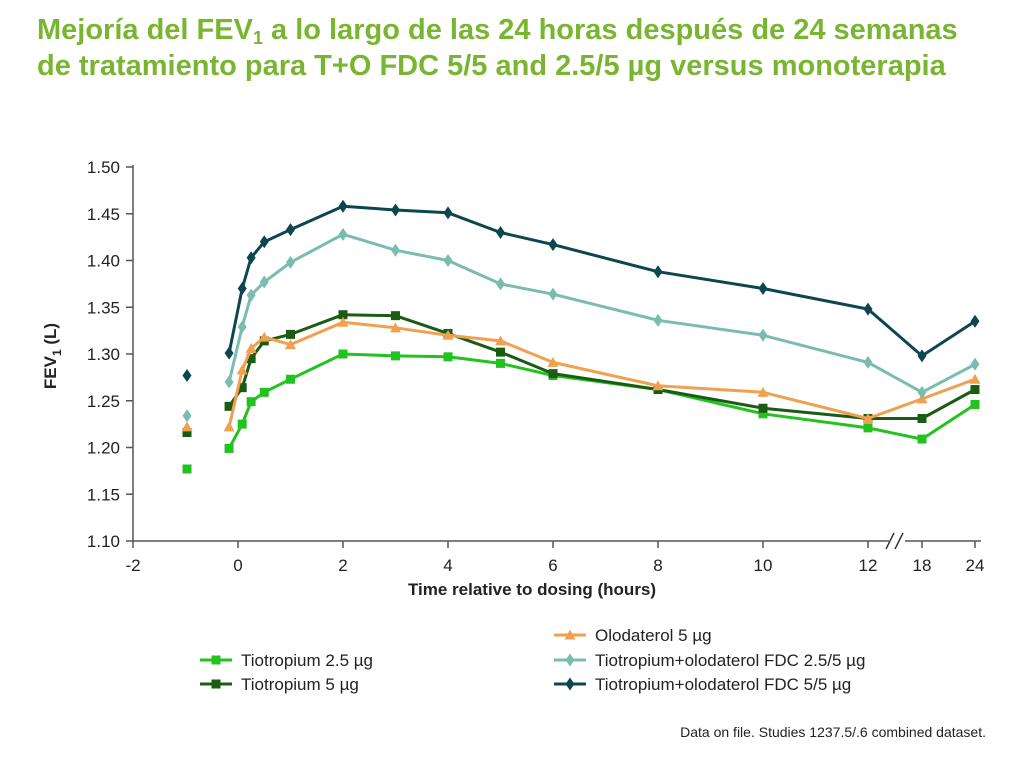 The height and width of the screenshot is (767, 1023). What do you see at coordinates (103, 307) in the screenshot?
I see `y-tick-label: 1.35` at bounding box center [103, 307].